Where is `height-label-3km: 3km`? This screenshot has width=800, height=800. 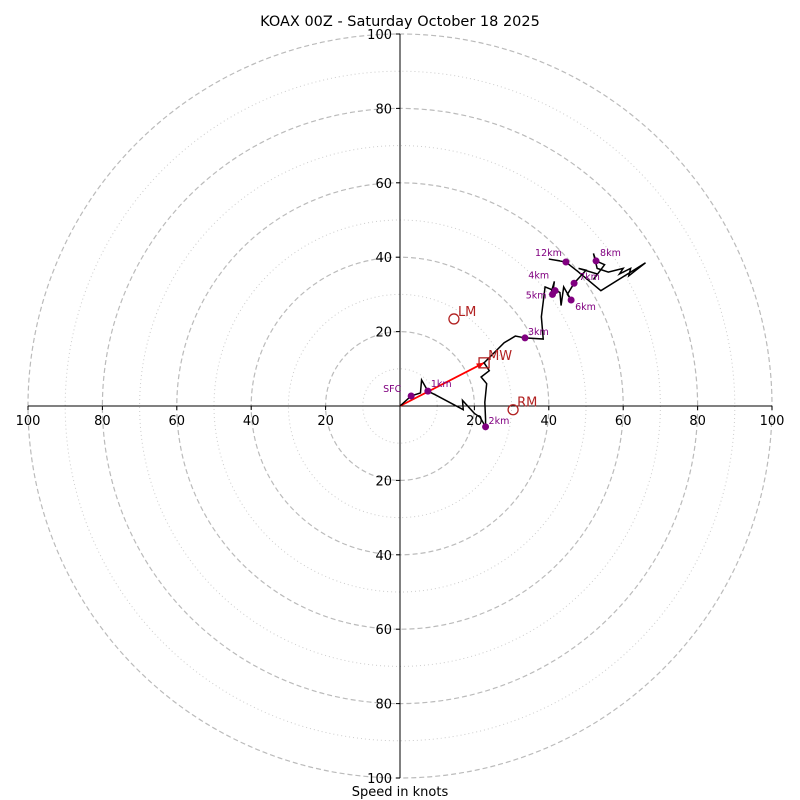
height-label-3km: 3km is located at coordinates (538, 332).